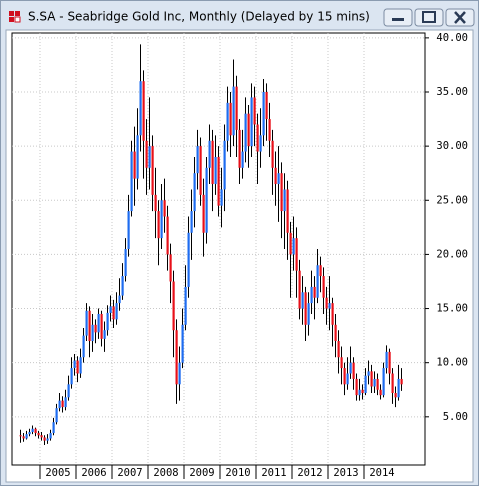 Image resolution: width=479 pixels, height=490 pixels. What do you see at coordinates (460, 17) in the screenshot?
I see `close-button` at bounding box center [460, 17].